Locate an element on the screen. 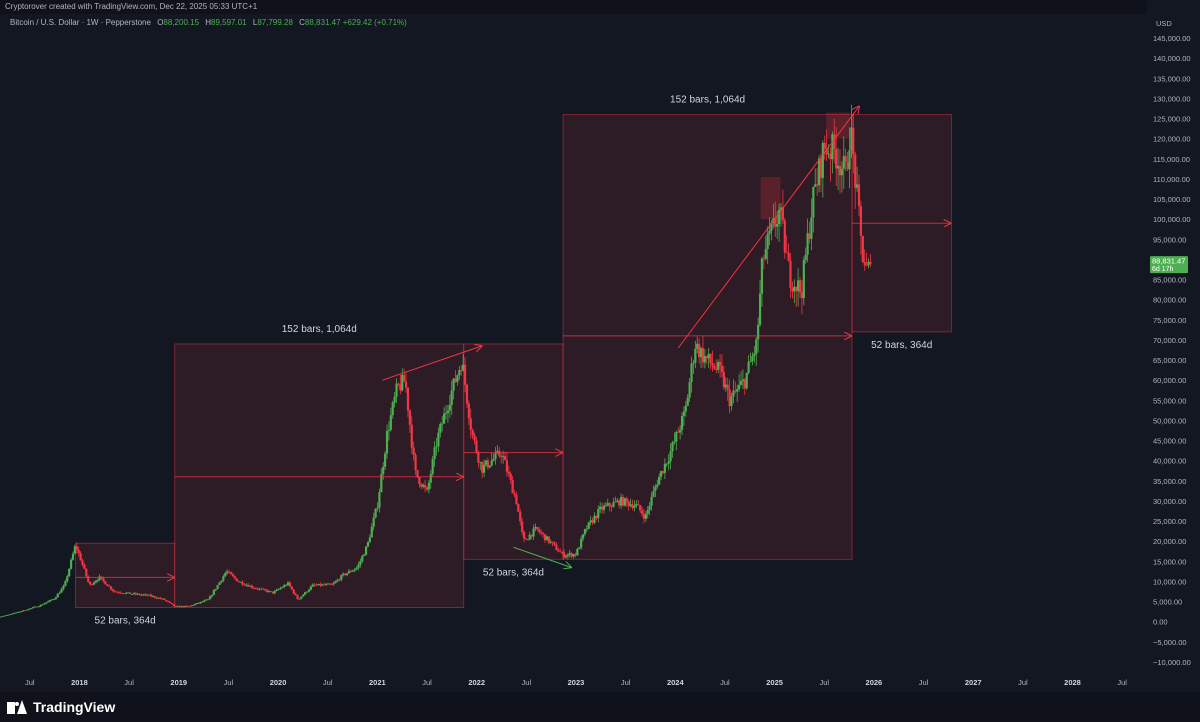 This screenshot has height=722, width=1200. range-label-3: 52 bars, 364d is located at coordinates (513, 572).